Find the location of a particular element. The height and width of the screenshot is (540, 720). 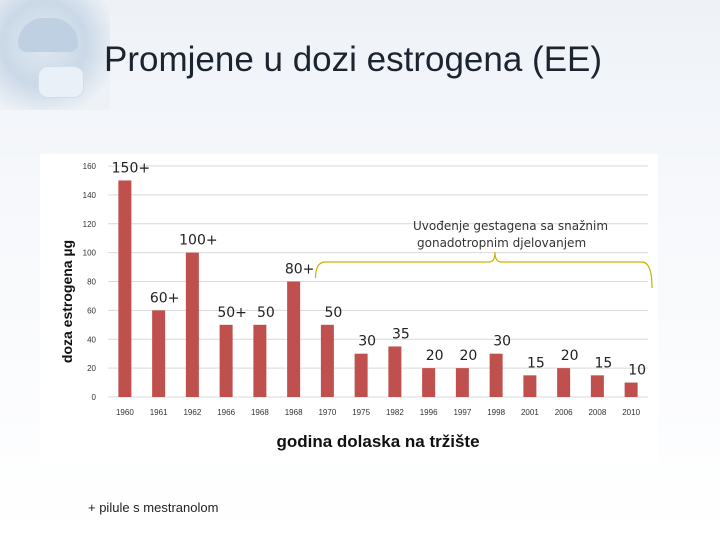

y-tick-label: 160 is located at coordinates (90, 166).